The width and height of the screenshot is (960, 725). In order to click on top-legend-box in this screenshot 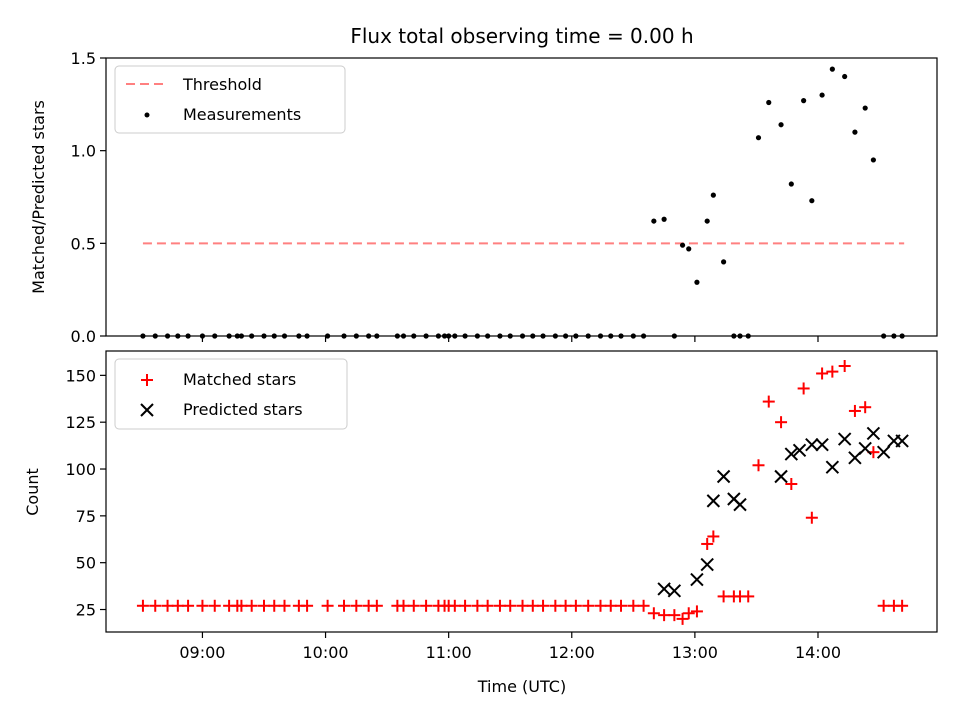, I will do `click(230, 99)`.